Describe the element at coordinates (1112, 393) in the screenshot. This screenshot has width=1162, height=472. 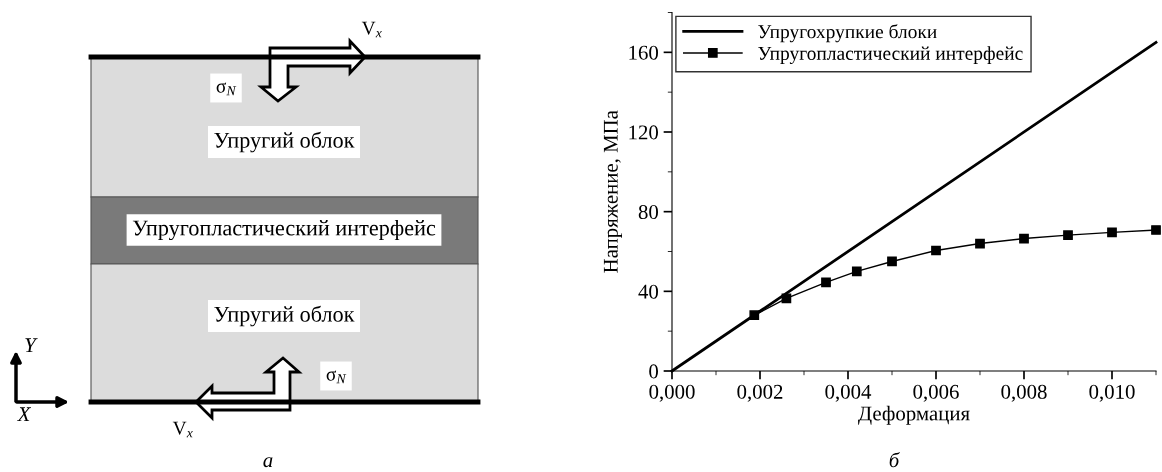
I see `x-tick-label: 0,010` at that location.